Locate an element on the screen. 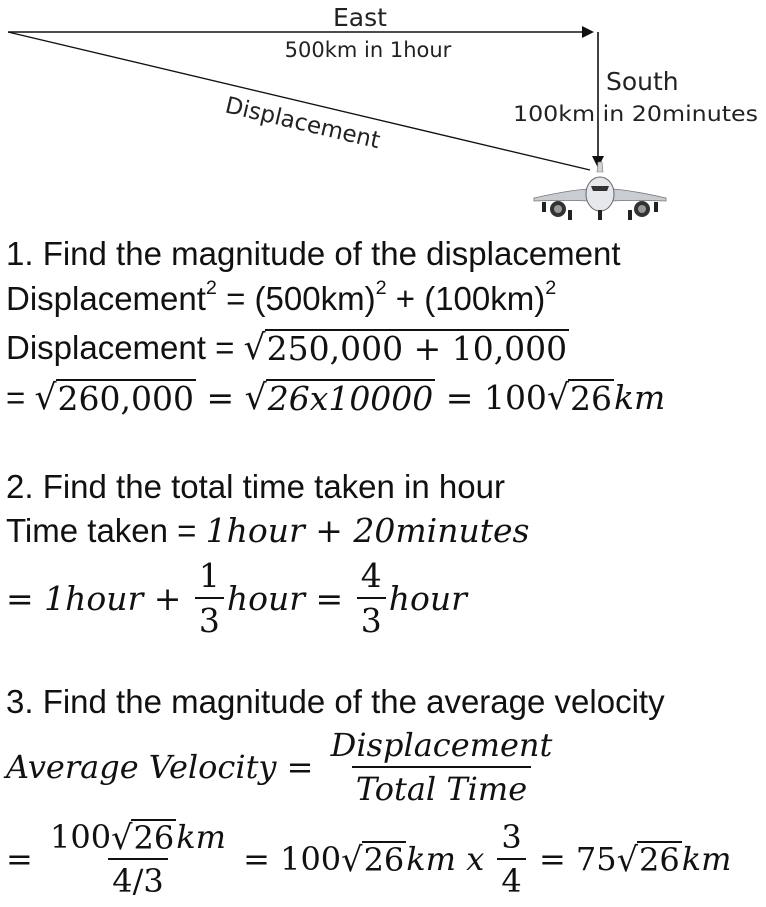  numerator: 3 is located at coordinates (511, 837).